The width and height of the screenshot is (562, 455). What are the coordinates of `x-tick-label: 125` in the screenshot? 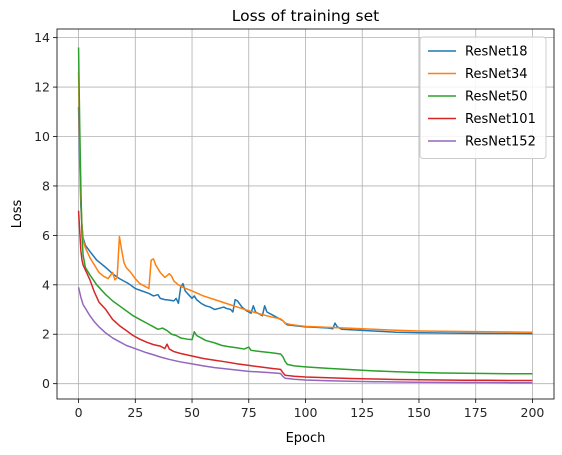 It's located at (362, 412).